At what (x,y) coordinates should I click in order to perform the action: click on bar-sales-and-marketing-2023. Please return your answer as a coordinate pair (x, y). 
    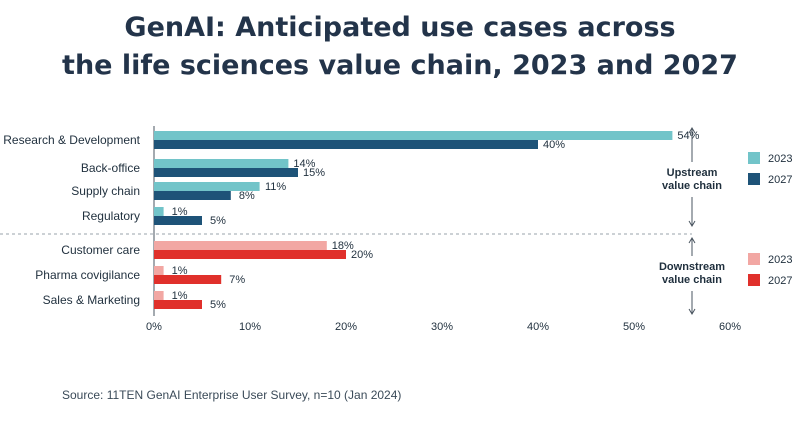
    Looking at the image, I should click on (159, 295).